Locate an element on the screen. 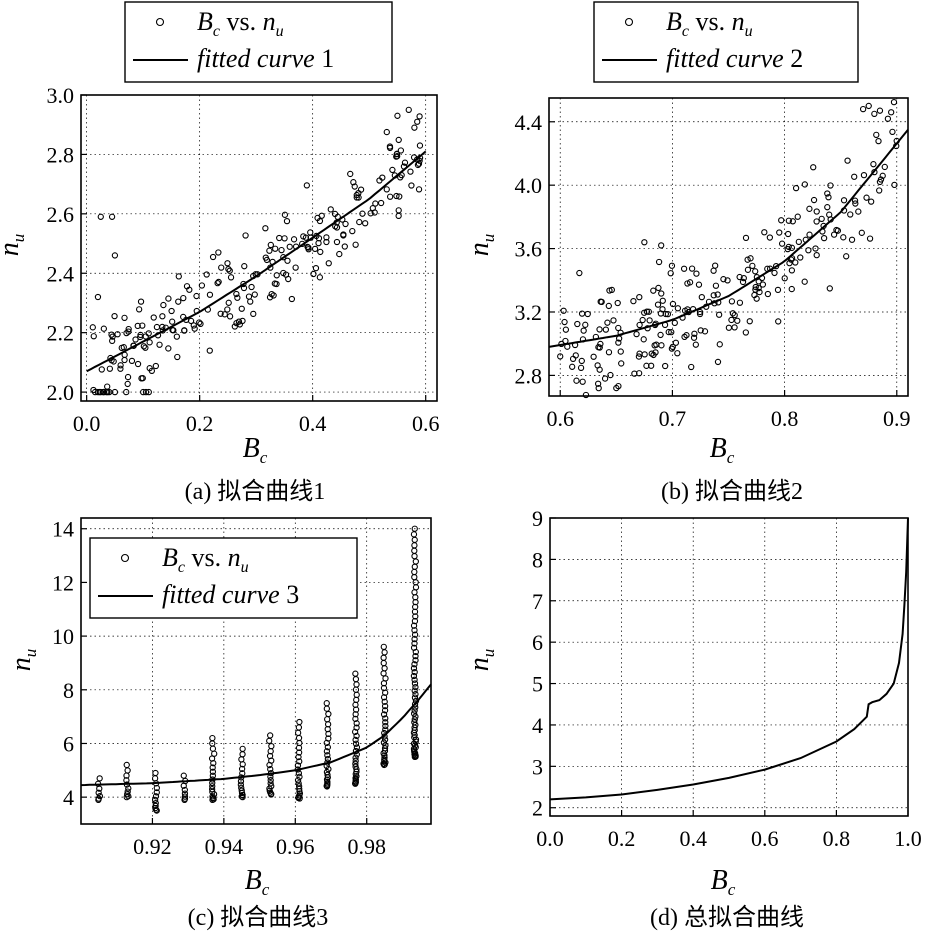 This screenshot has width=928, height=932. y-tick-label: 3.2 is located at coordinates (529, 312).